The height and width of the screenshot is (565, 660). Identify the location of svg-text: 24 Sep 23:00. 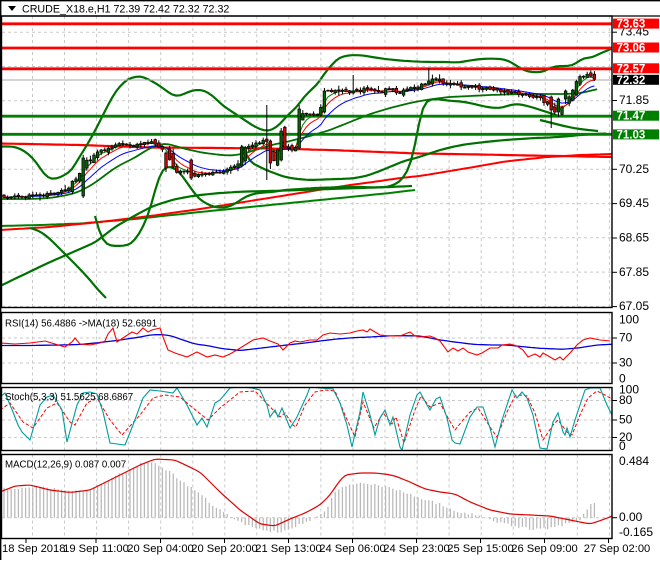
(416, 549).